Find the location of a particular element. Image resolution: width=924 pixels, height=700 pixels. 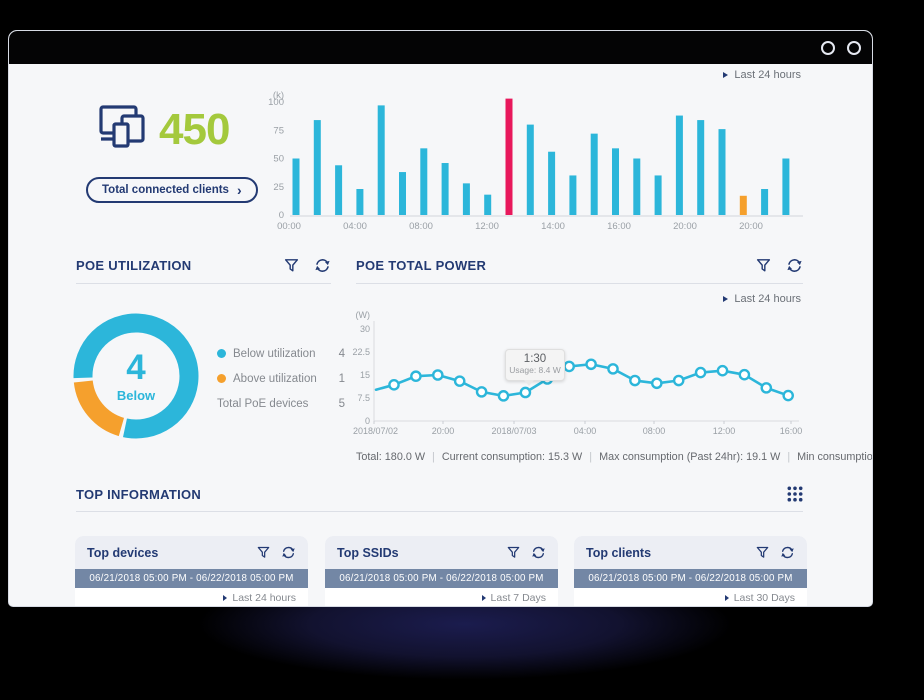

caret-right-icon is located at coordinates (225, 598).